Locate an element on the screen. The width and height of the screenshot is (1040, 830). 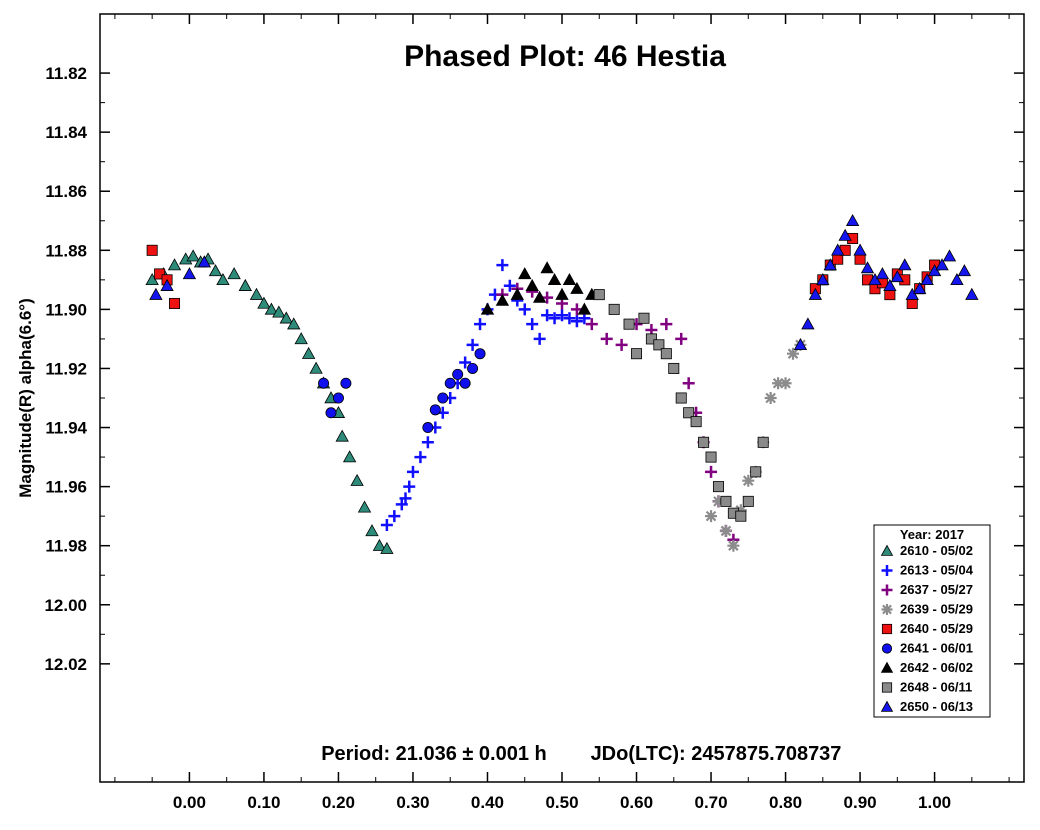
x-tick-label: 0.00 is located at coordinates (189, 802).